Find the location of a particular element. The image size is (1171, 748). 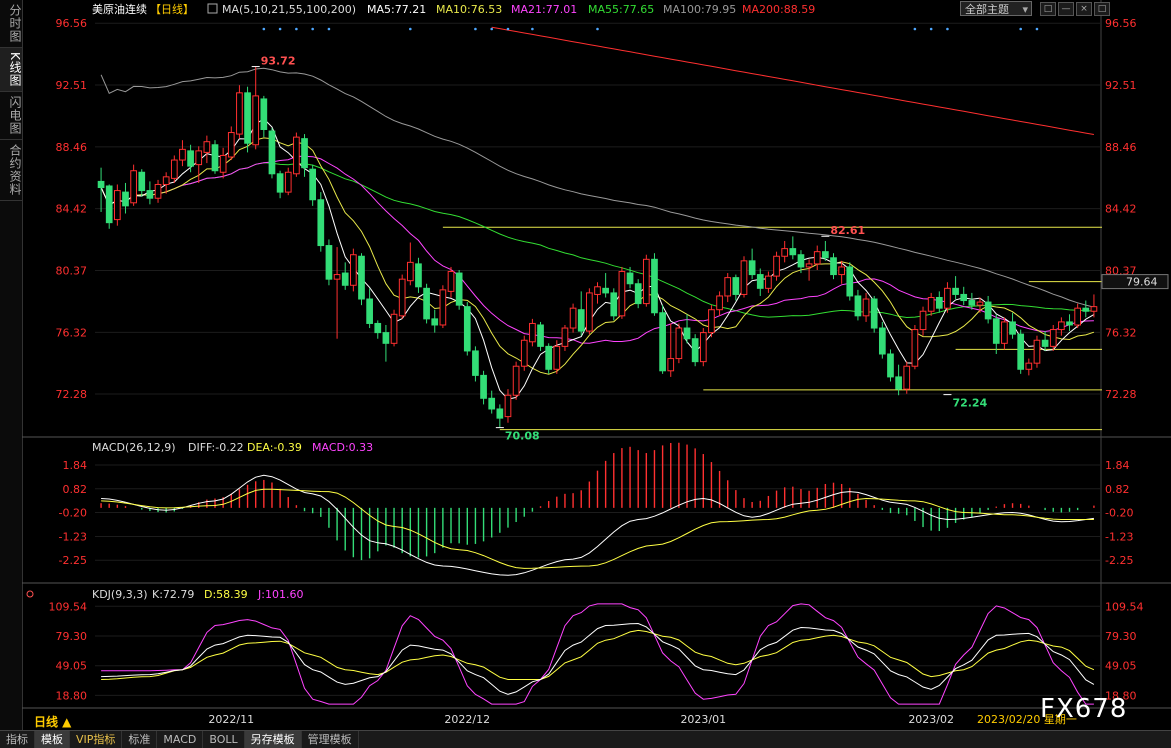

symbol-title: 美原油连续 is located at coordinates (119, 9).